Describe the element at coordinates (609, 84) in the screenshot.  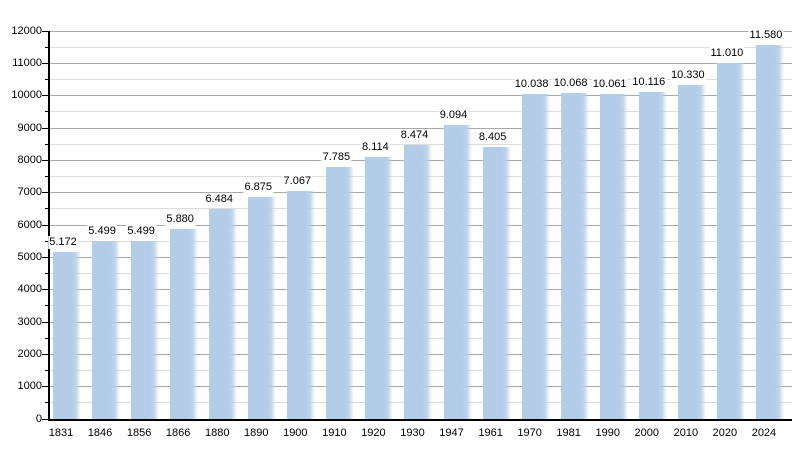
I see `bar-value-label: 10.061` at that location.